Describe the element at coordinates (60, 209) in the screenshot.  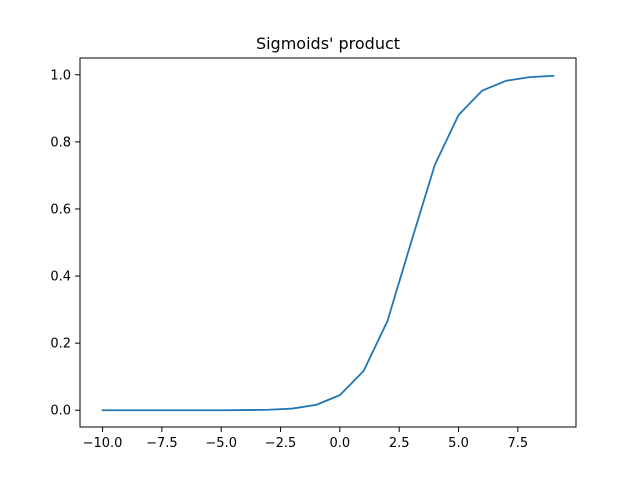
I see `y-tick-label: 0.6` at that location.